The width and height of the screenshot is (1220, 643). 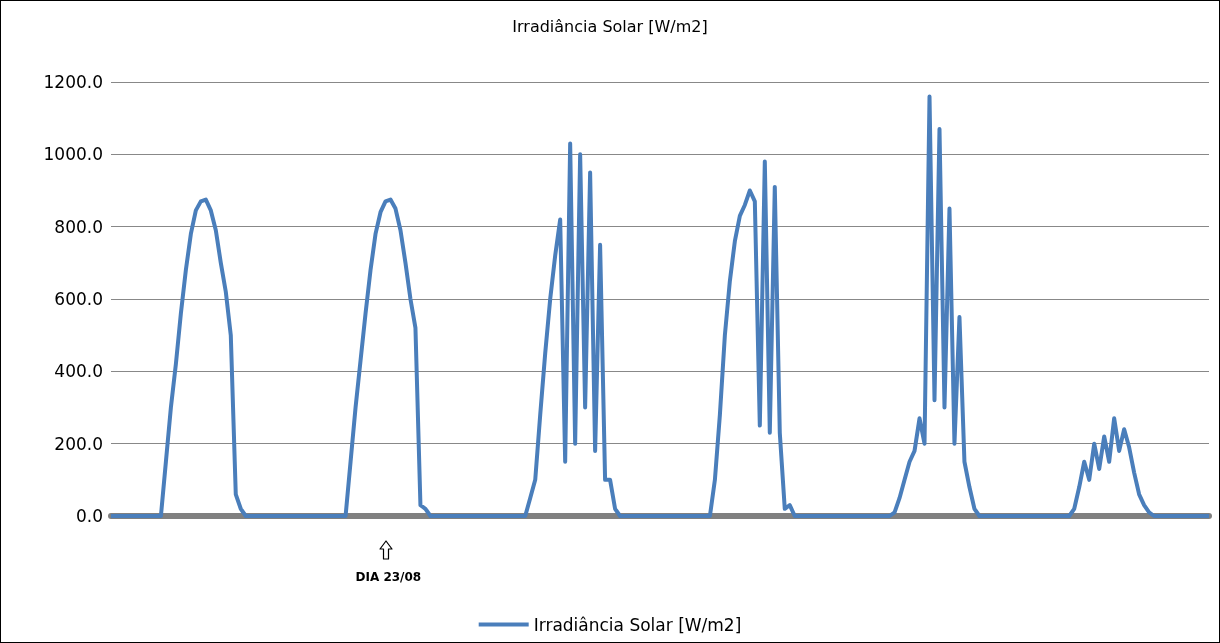 I want to click on y-tick-label: 600.0, so click(x=78, y=299).